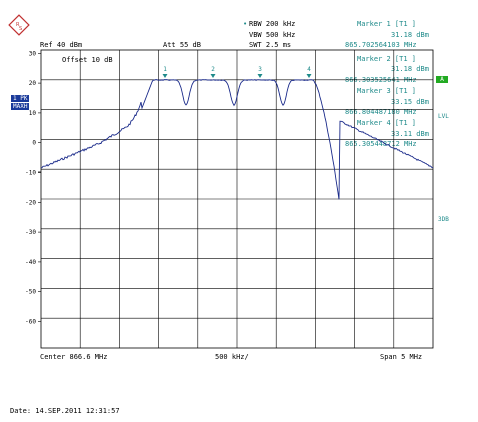 This screenshot has height=422, width=478. I want to click on marker-1-title: Marker 1 [T1 ], so click(387, 24).